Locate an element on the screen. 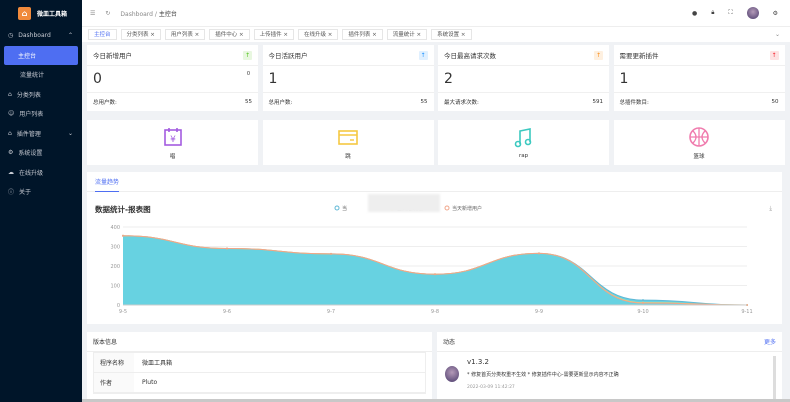 Image resolution: width=790 pixels, height=402 pixels. stat-foot-value: 50 is located at coordinates (775, 102).